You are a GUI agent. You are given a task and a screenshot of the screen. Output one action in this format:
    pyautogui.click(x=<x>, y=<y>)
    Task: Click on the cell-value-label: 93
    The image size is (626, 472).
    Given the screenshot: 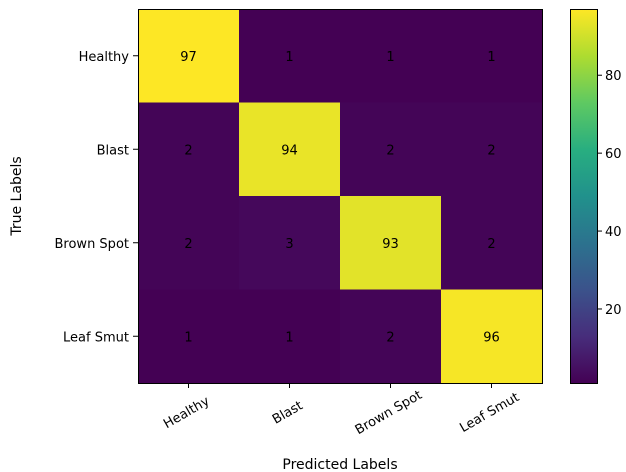 What is the action you would take?
    pyautogui.click(x=390, y=244)
    